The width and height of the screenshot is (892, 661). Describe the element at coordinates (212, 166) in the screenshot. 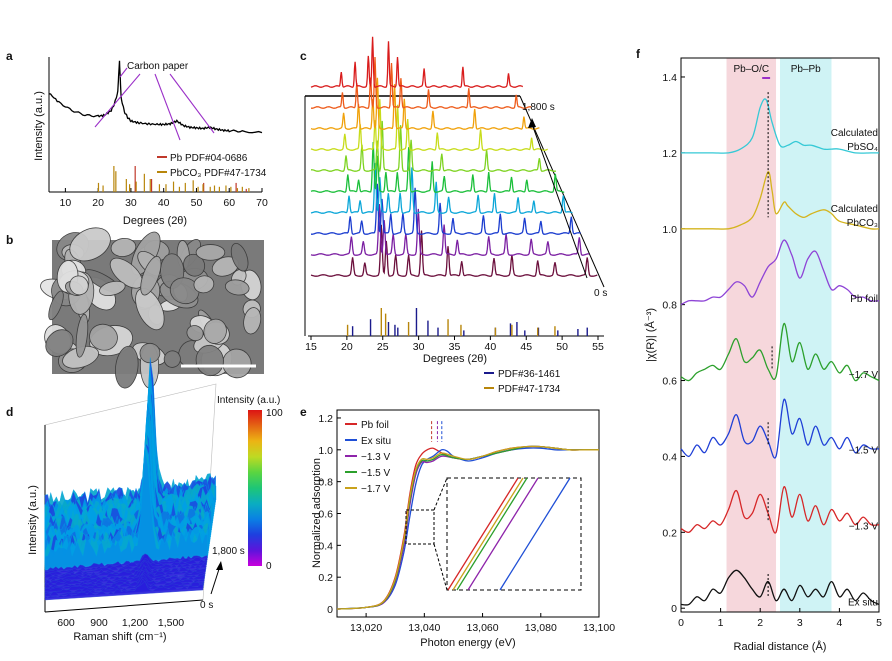

I see `a-legend: Pb PDF#04-0686 PbCO₃ PDF#47-1734` at that location.